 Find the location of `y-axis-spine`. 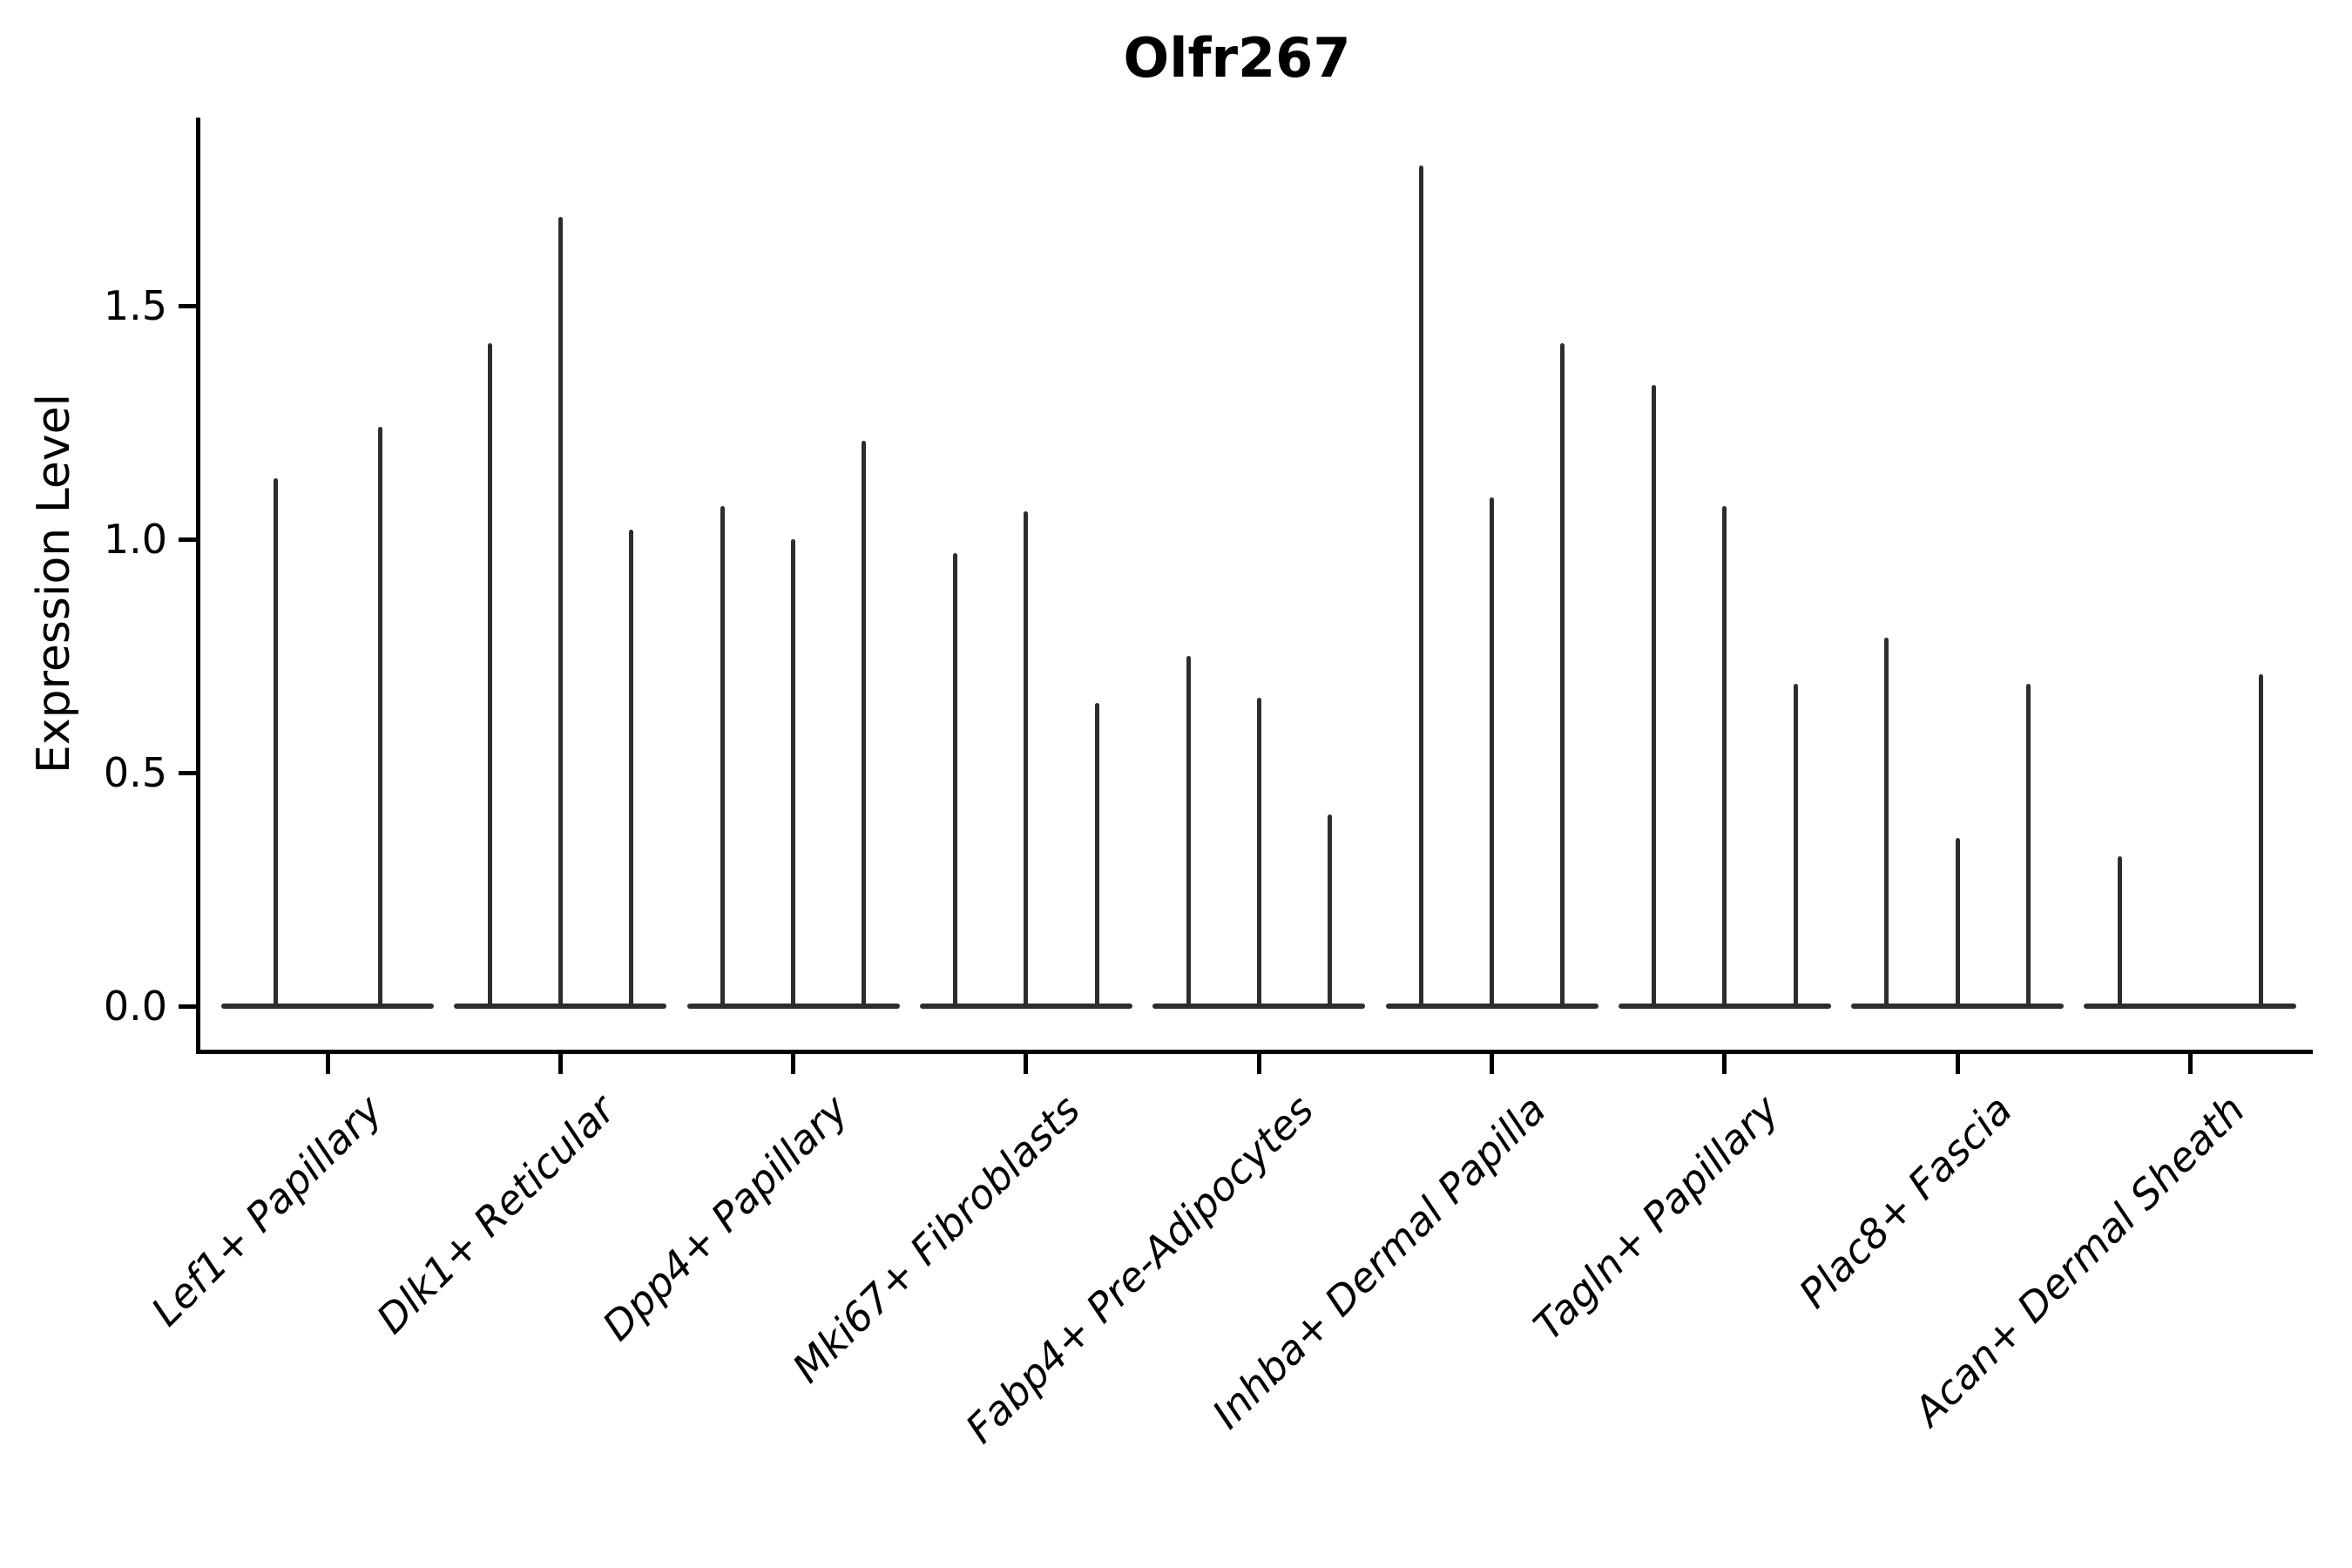

y-axis-spine is located at coordinates (198, 586).